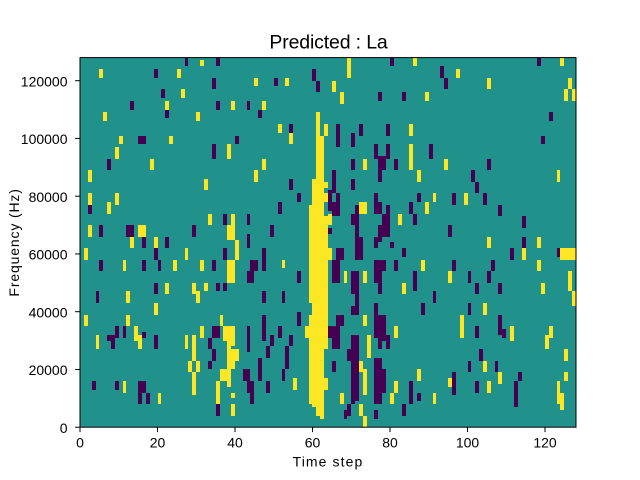  Describe the element at coordinates (390, 443) in the screenshot. I see `svg-text: 80` at that location.